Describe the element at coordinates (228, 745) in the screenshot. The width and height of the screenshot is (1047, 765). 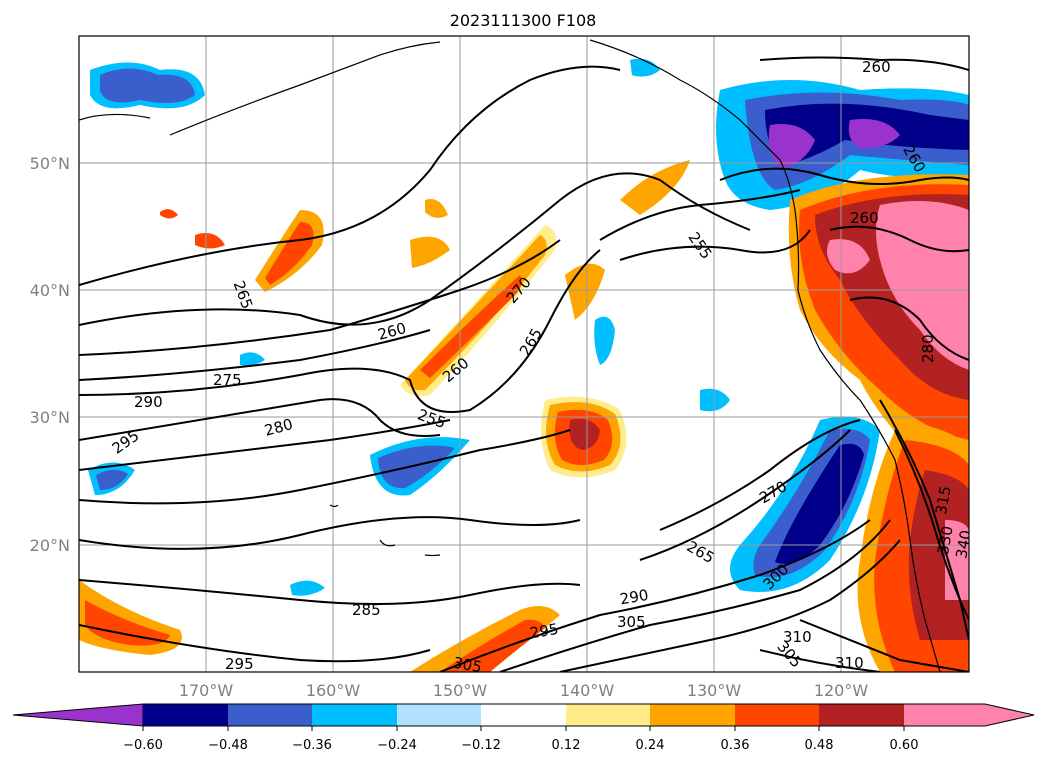
I see `colorbar-tick-label: −0.48` at that location.